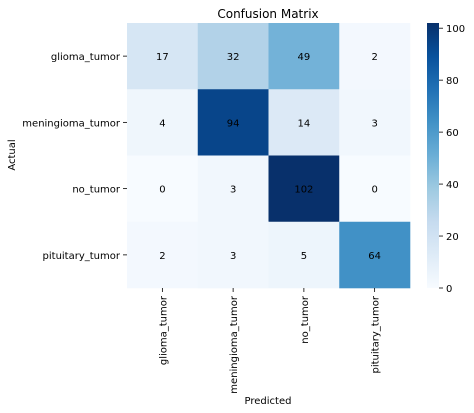  I want to click on x-tick-label: glioma_tumor, so click(163, 330).